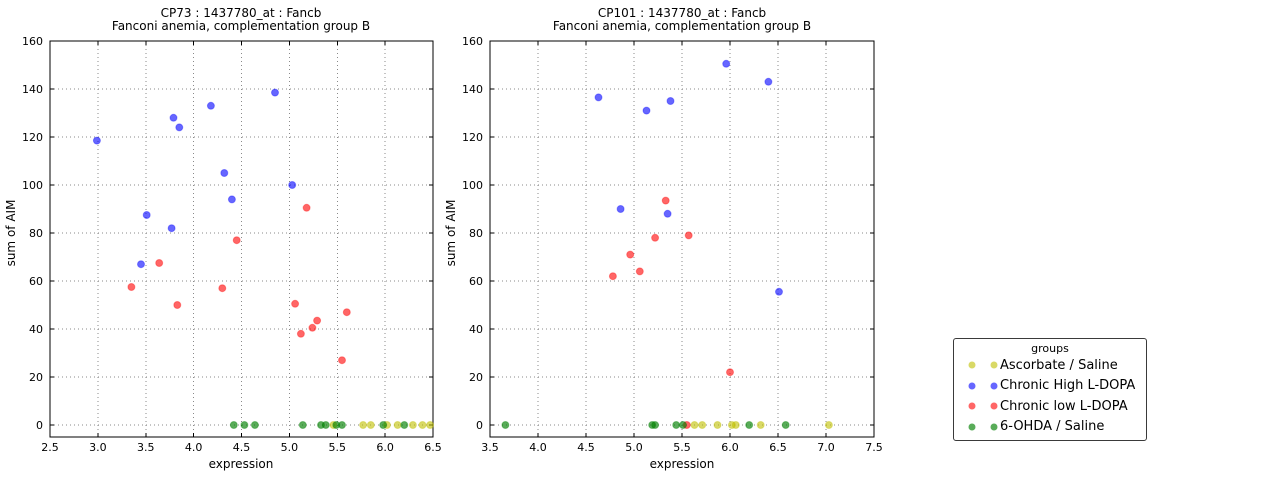 The width and height of the screenshot is (1280, 480). I want to click on x-tick-label: 3.0, so click(98, 447).